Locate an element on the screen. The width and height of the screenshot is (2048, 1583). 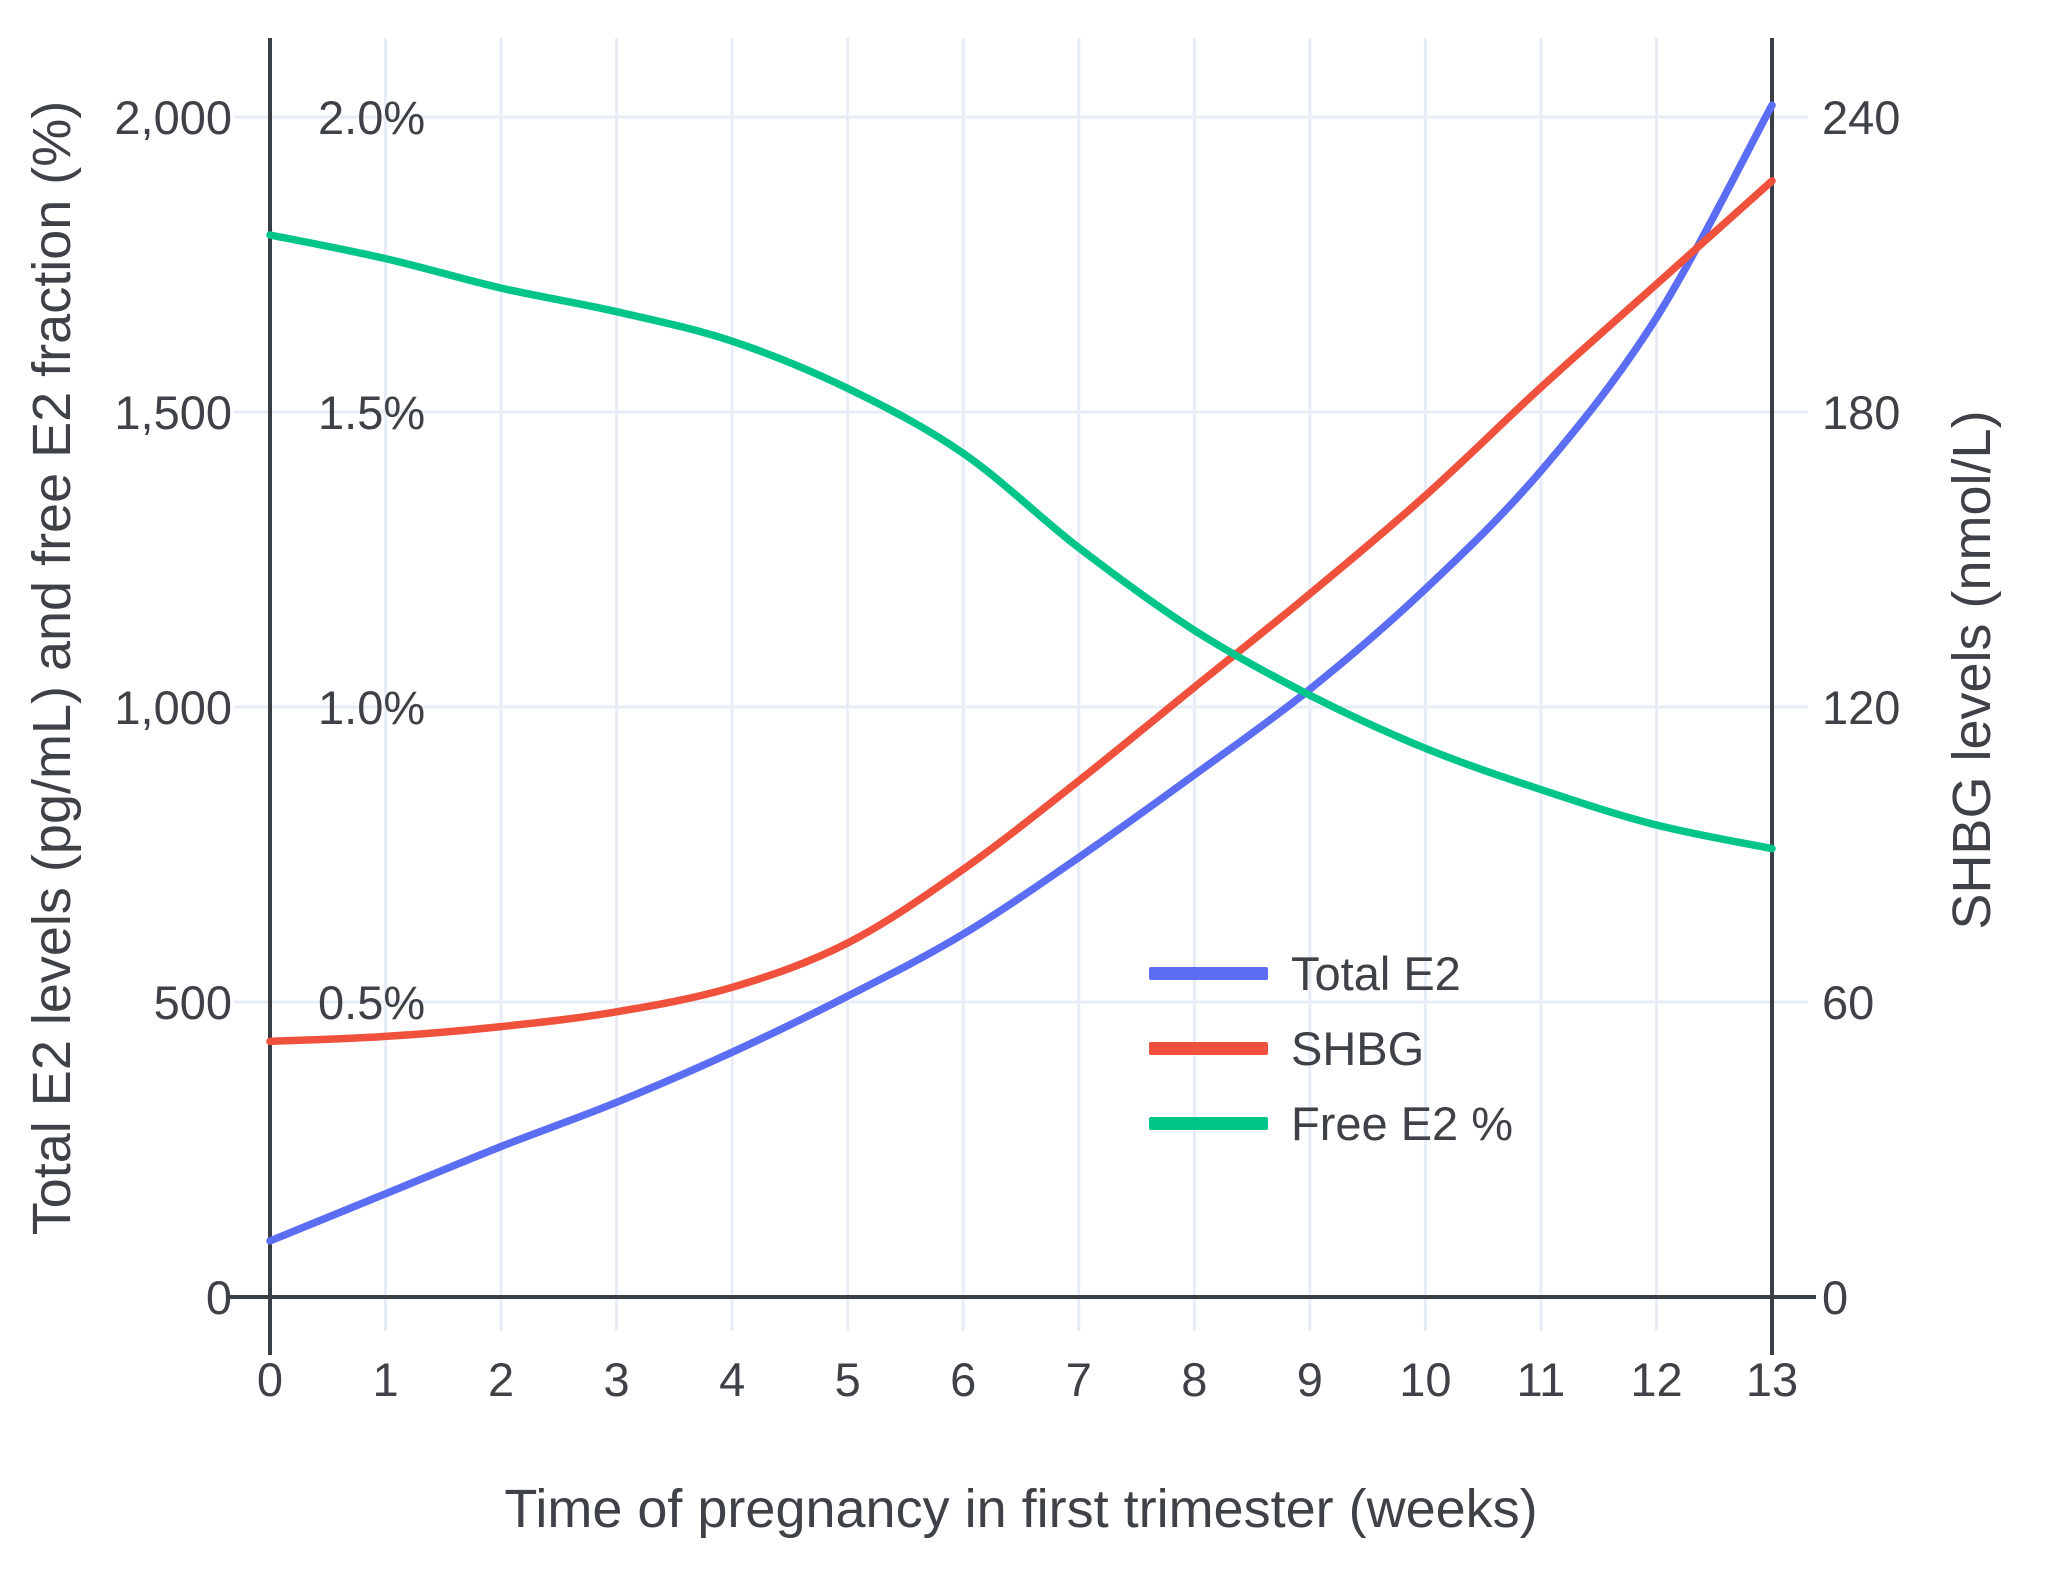
x-tick-label: 6 is located at coordinates (963, 1379).